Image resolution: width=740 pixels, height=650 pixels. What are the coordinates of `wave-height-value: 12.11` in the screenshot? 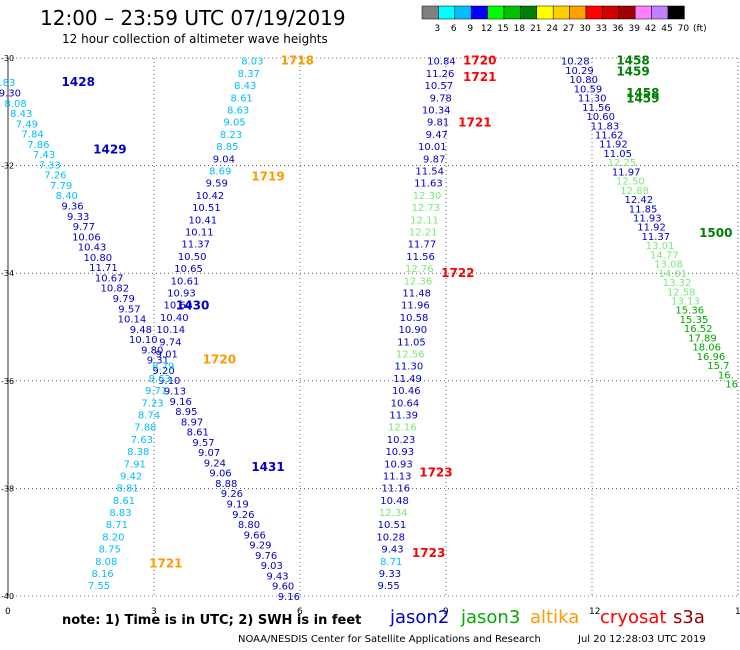 It's located at (424, 220).